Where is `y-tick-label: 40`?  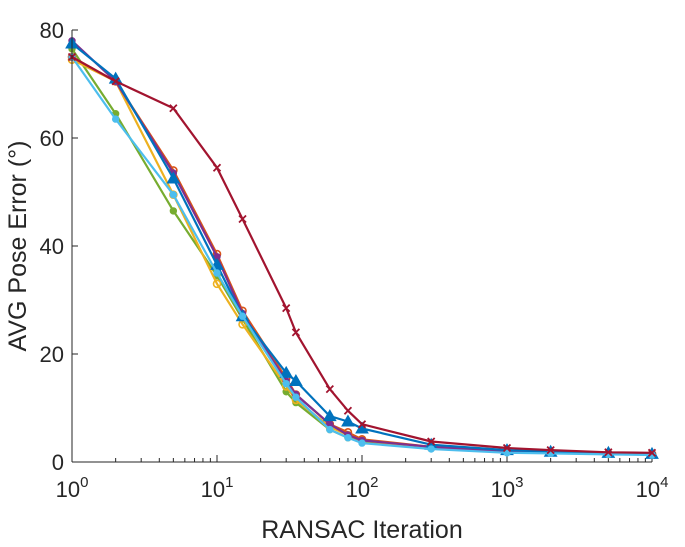
y-tick-label: 40 is located at coordinates (52, 246).